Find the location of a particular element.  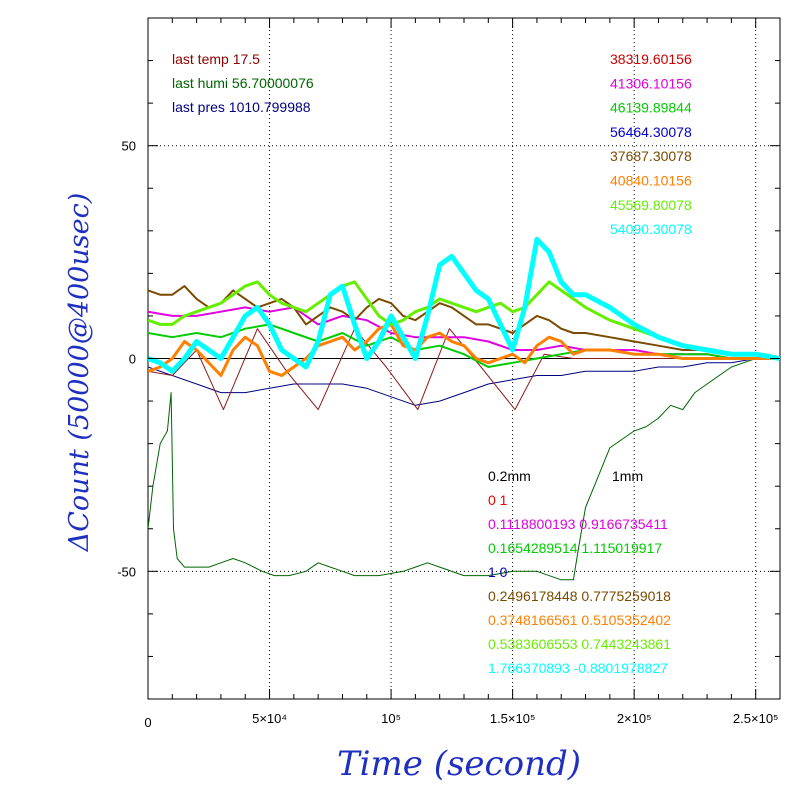

coefficient-7: 1.766370893 -0.8801978827 is located at coordinates (578, 668).